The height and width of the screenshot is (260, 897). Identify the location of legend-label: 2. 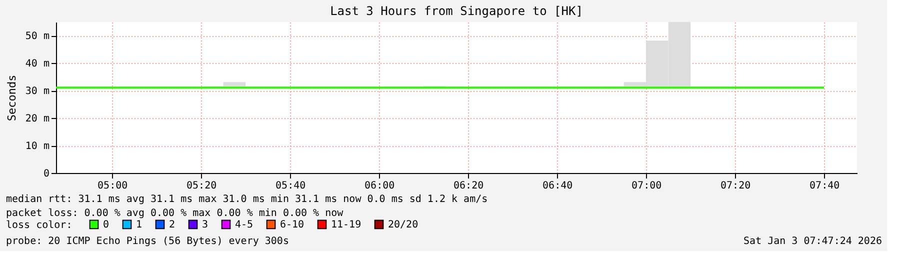
(172, 224).